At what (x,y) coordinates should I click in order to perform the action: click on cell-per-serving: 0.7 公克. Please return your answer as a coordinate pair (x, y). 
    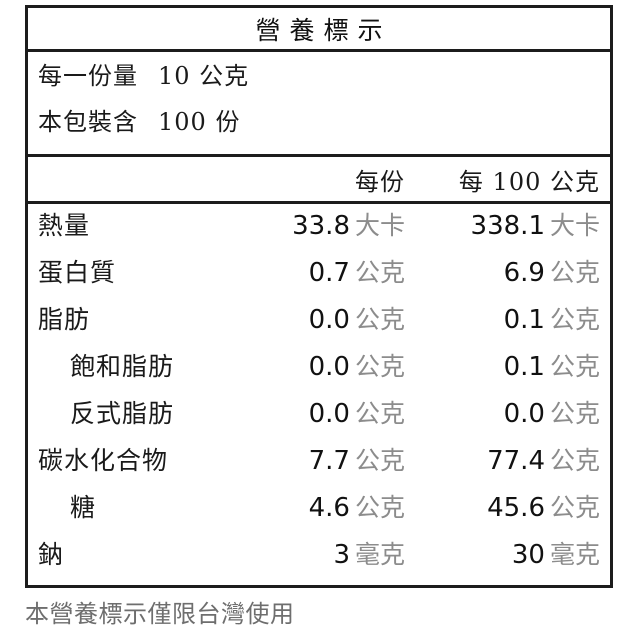
    Looking at the image, I should click on (330, 271).